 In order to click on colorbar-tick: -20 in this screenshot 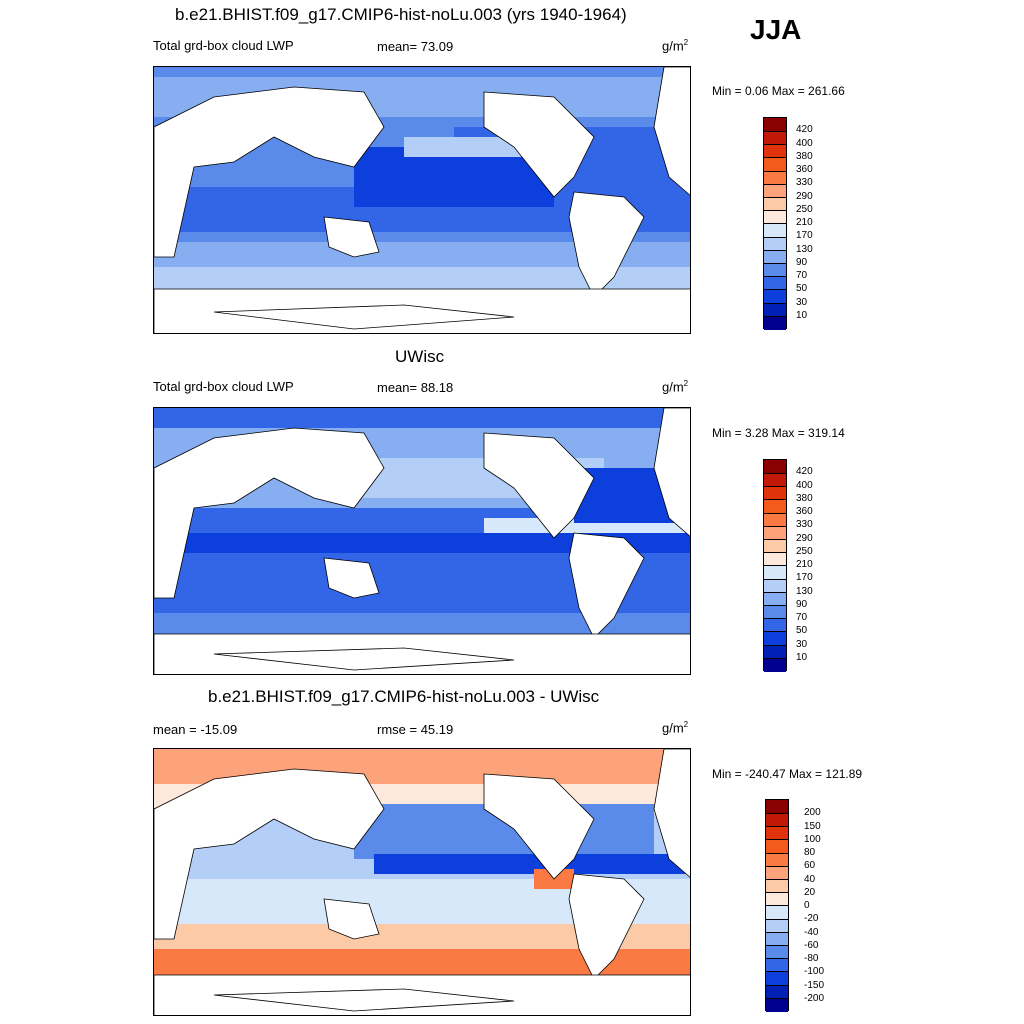, I will do `click(811, 918)`.